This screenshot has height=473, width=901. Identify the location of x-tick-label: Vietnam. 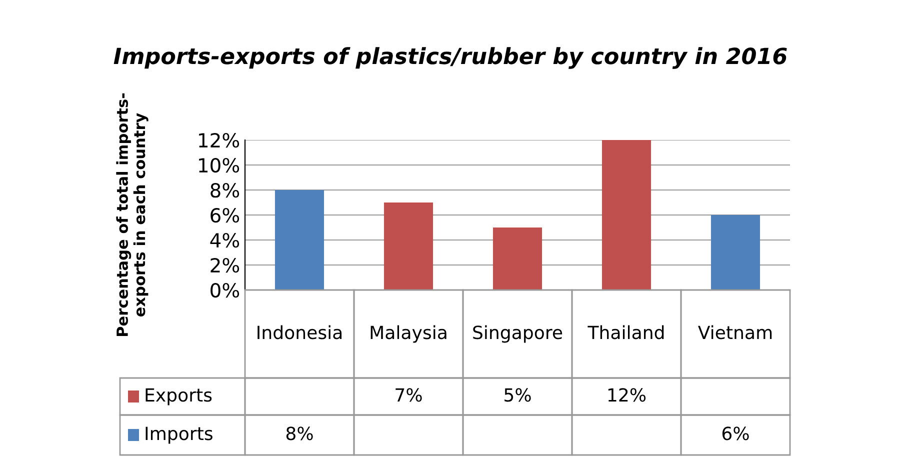
(735, 332).